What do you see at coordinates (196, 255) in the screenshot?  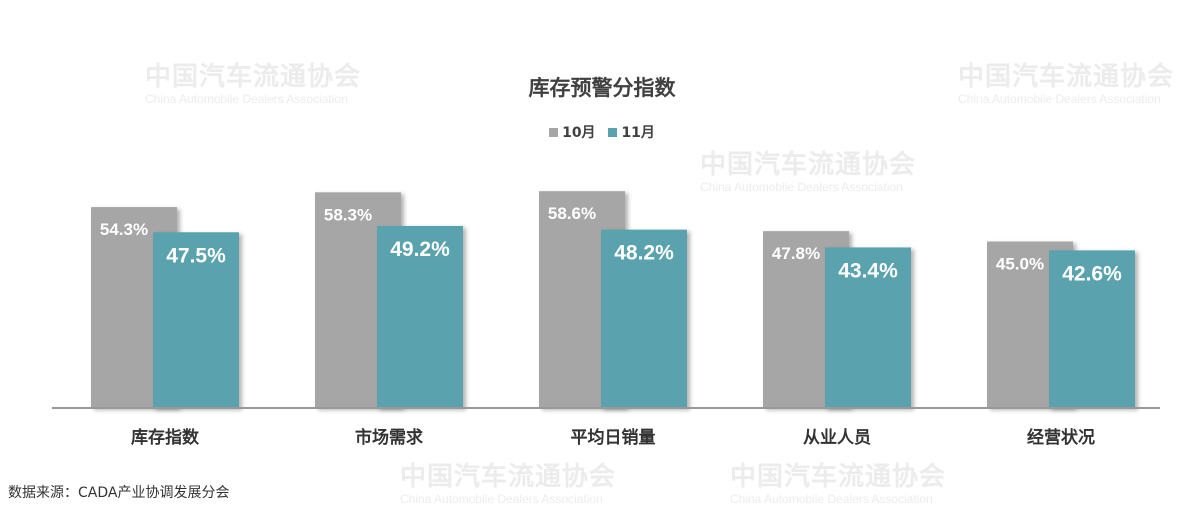 I see `data-label: 47.5%` at bounding box center [196, 255].